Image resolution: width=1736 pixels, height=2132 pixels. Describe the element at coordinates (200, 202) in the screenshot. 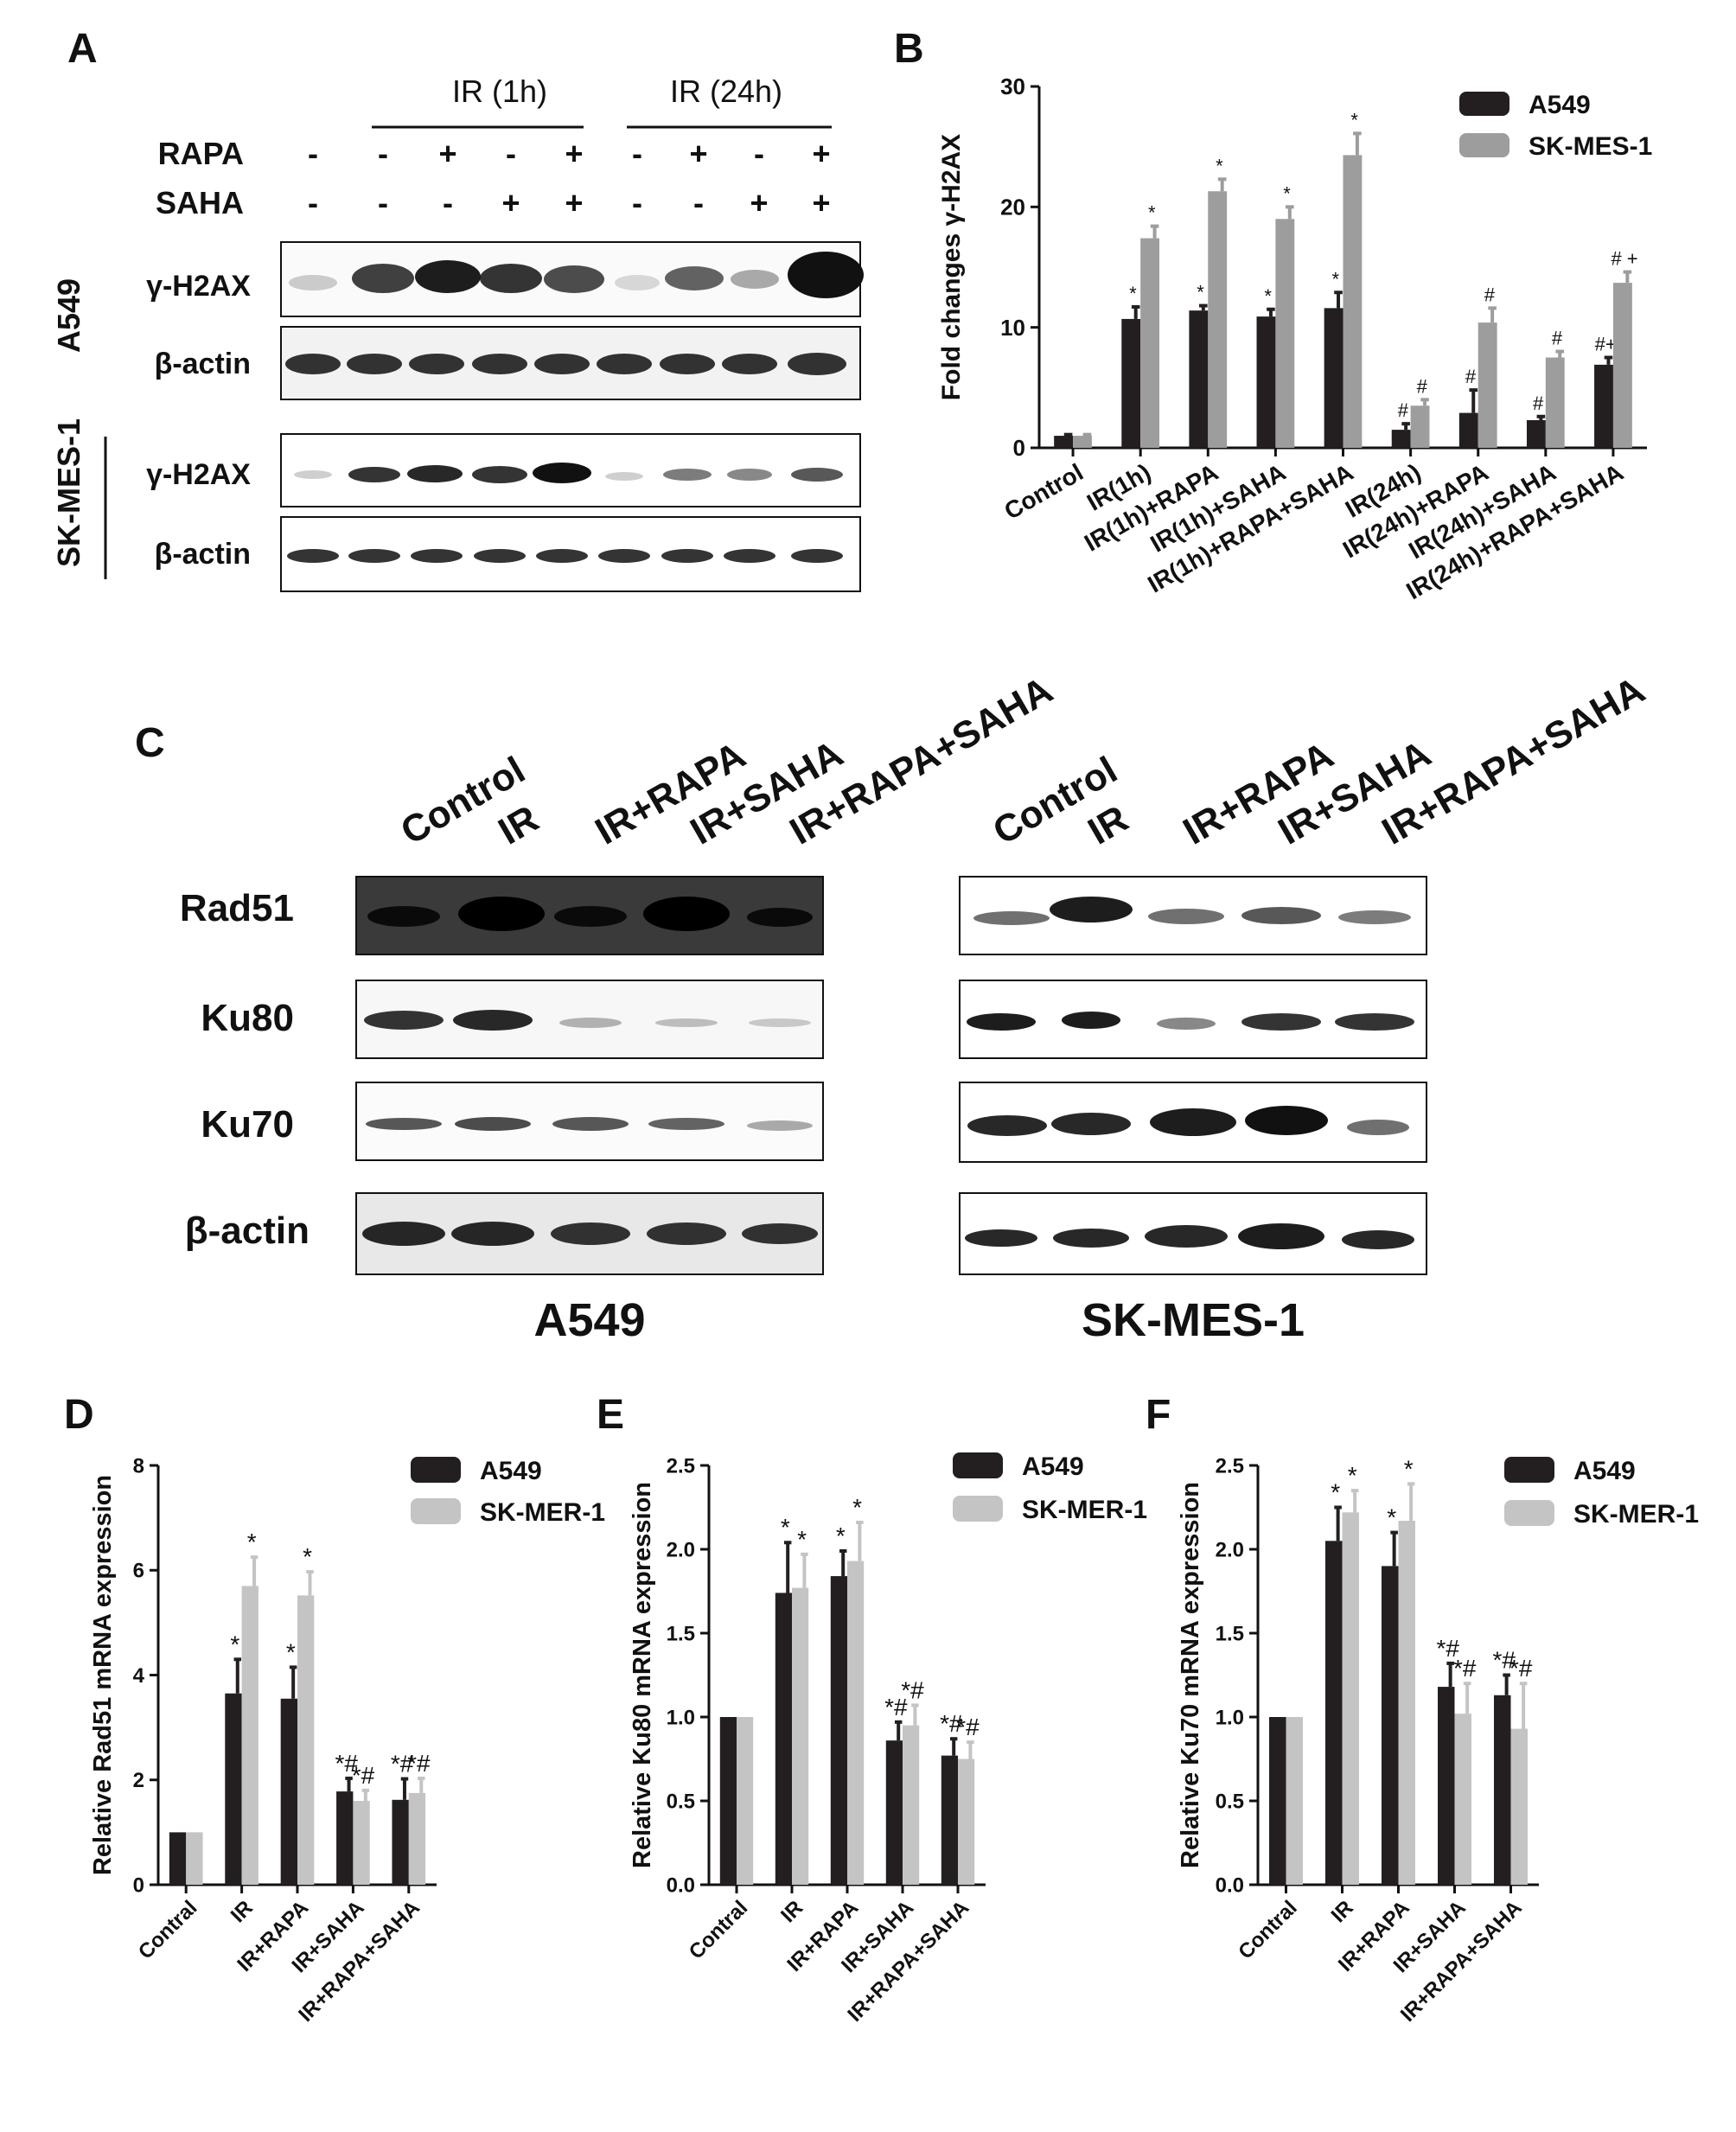

I see `row-label-saha: SAHA` at that location.